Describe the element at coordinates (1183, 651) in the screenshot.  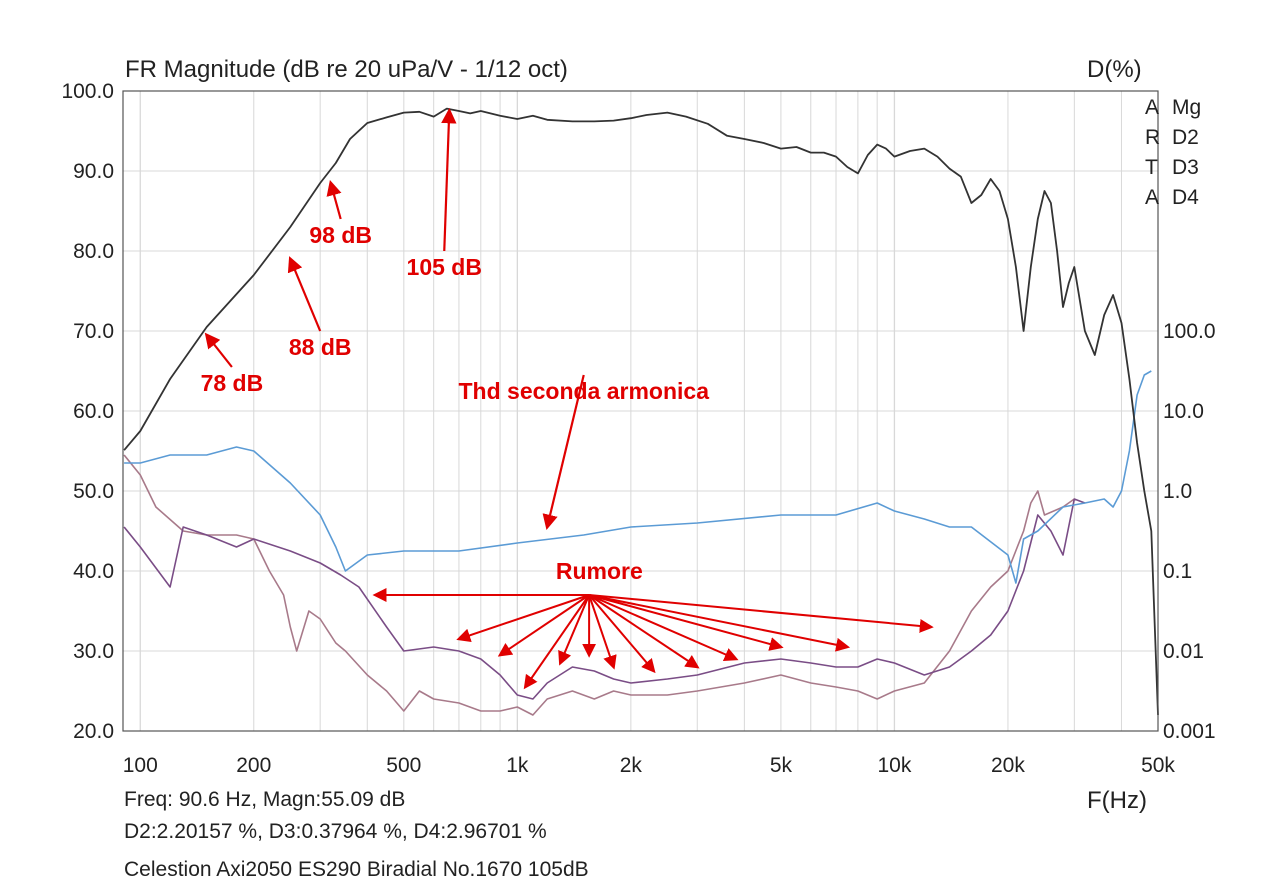
I see `right-tick-label: 0.01` at that location.